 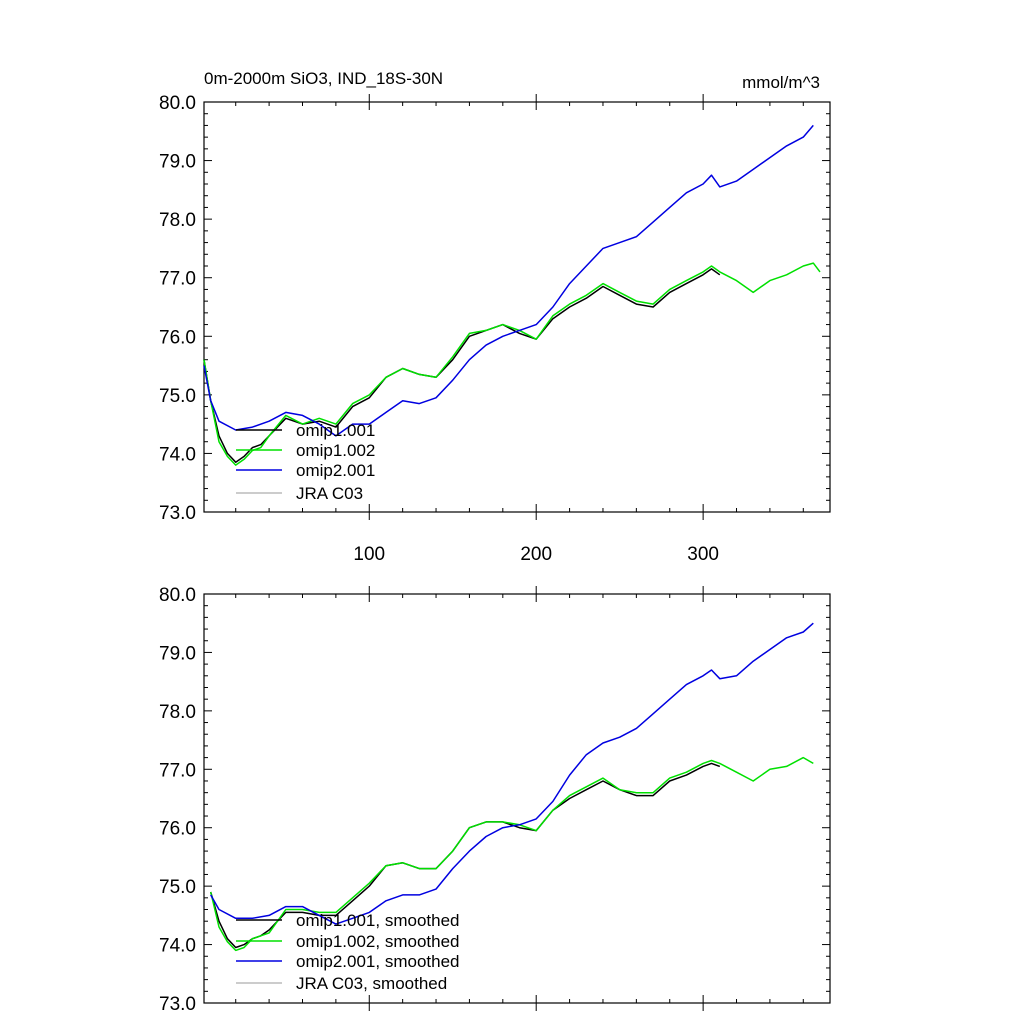 I want to click on chart-title: 0m-2000m SiO3, IND_18S-30N, so click(x=323, y=78).